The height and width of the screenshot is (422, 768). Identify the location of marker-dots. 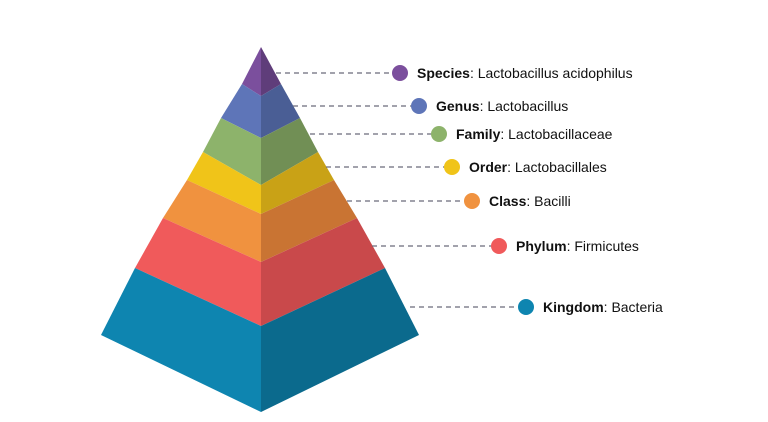
(463, 190).